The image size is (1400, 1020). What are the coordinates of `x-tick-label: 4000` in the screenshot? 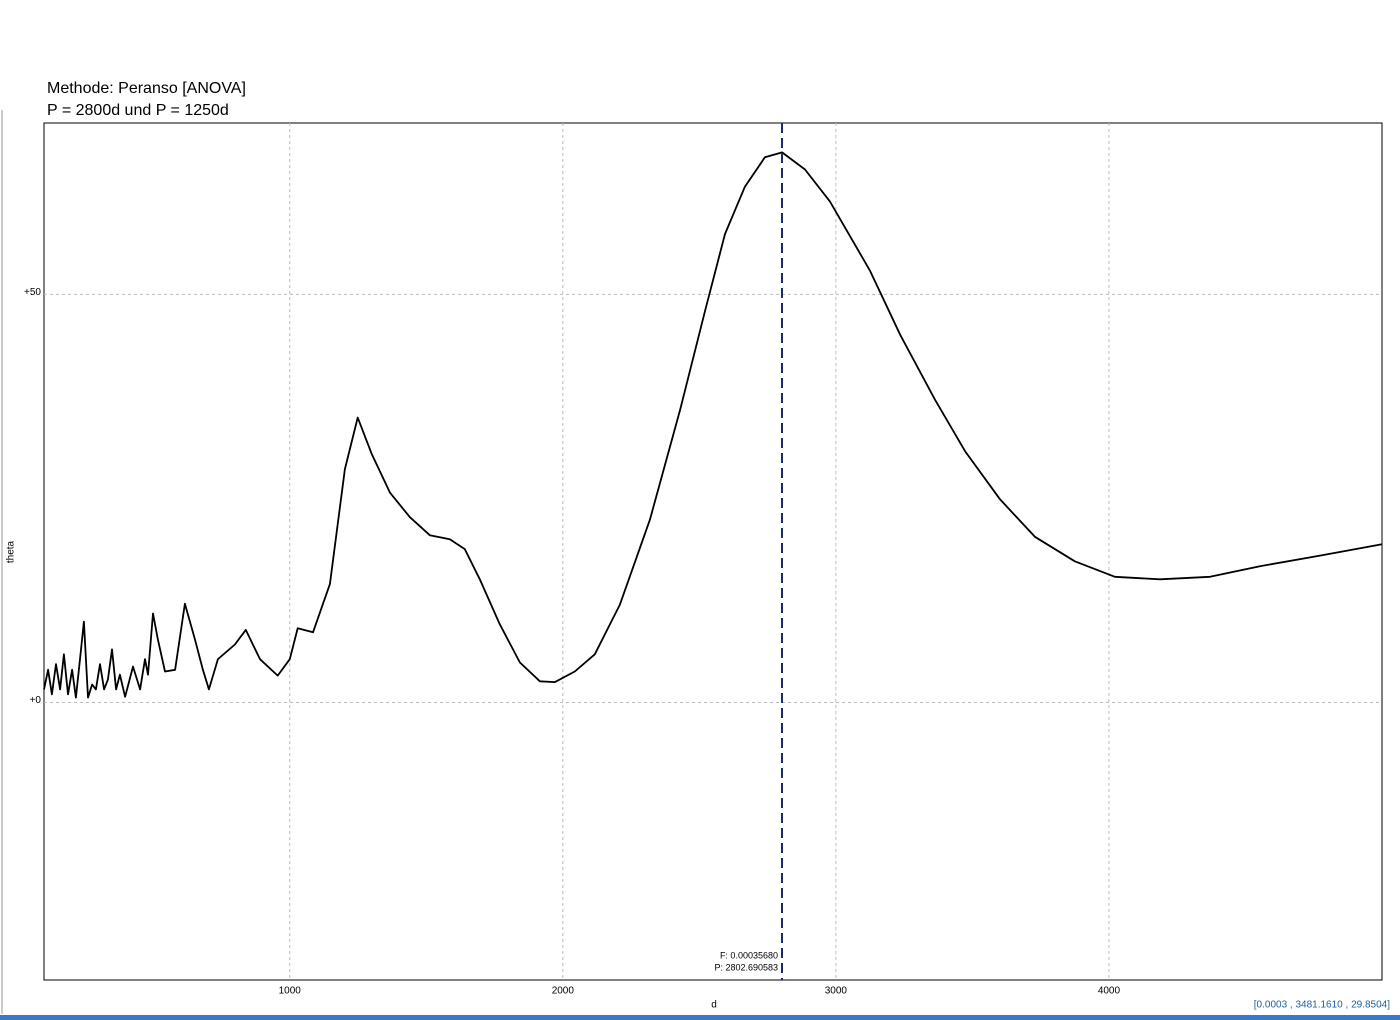 It's located at (1109, 991).